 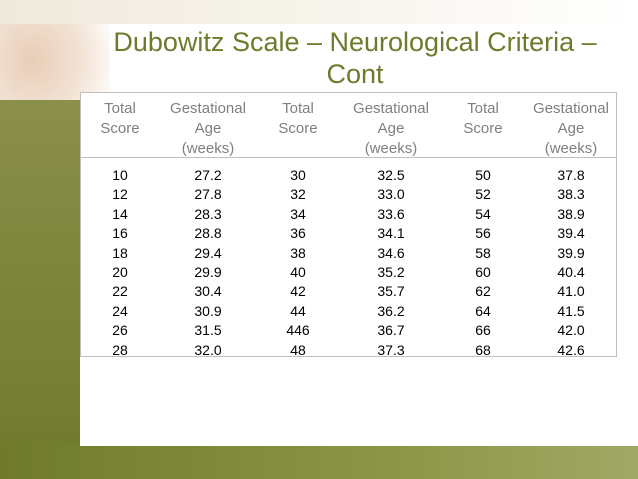 What do you see at coordinates (120, 291) in the screenshot?
I see `table-cell: 22` at bounding box center [120, 291].